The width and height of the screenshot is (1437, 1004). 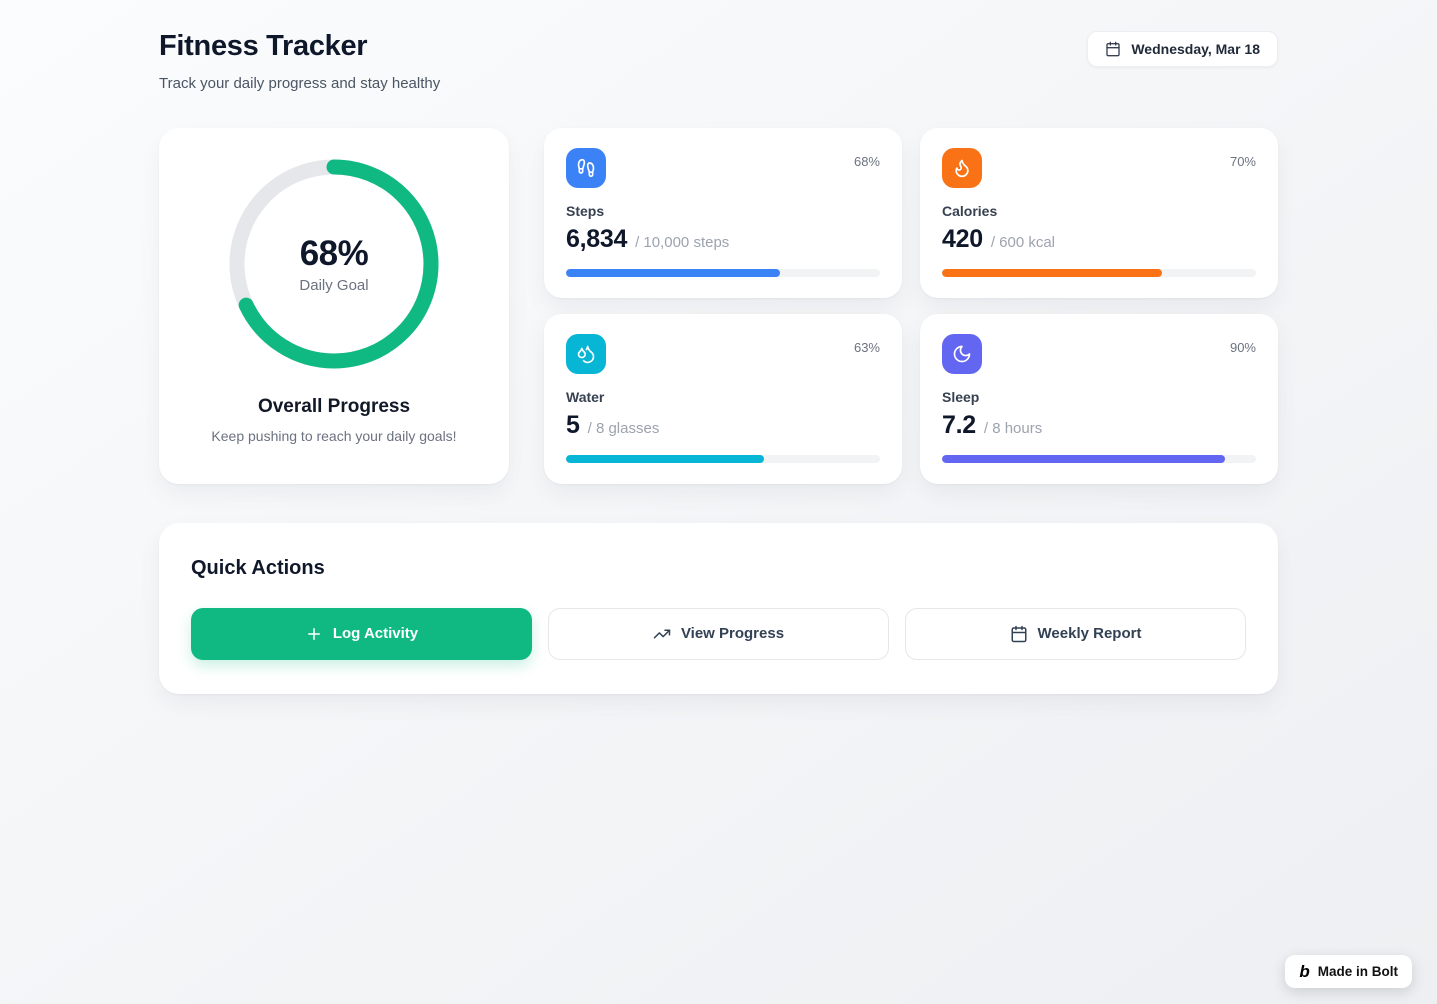 What do you see at coordinates (866, 347) in the screenshot?
I see `stat-percent: 63%` at bounding box center [866, 347].